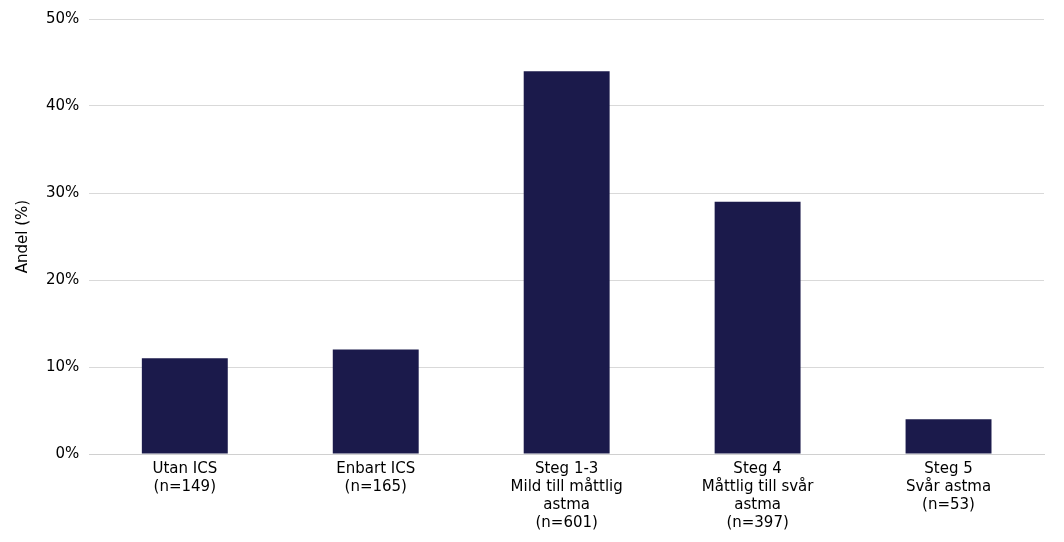  I want to click on y-tick-label: 40%, so click(63, 104).